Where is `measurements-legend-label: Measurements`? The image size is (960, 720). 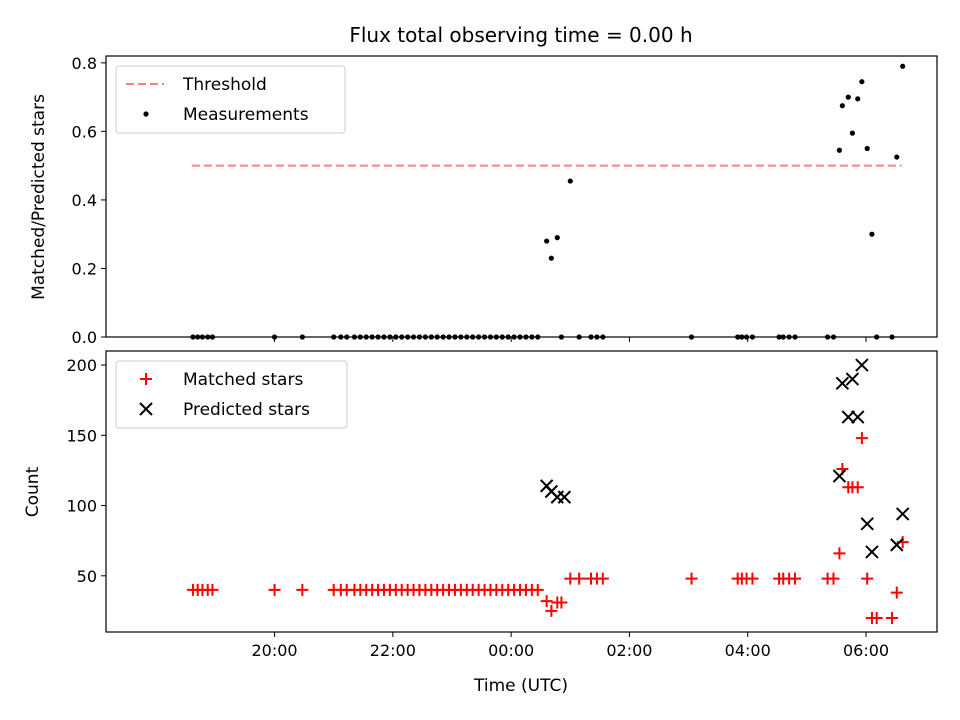 measurements-legend-label: Measurements is located at coordinates (246, 115).